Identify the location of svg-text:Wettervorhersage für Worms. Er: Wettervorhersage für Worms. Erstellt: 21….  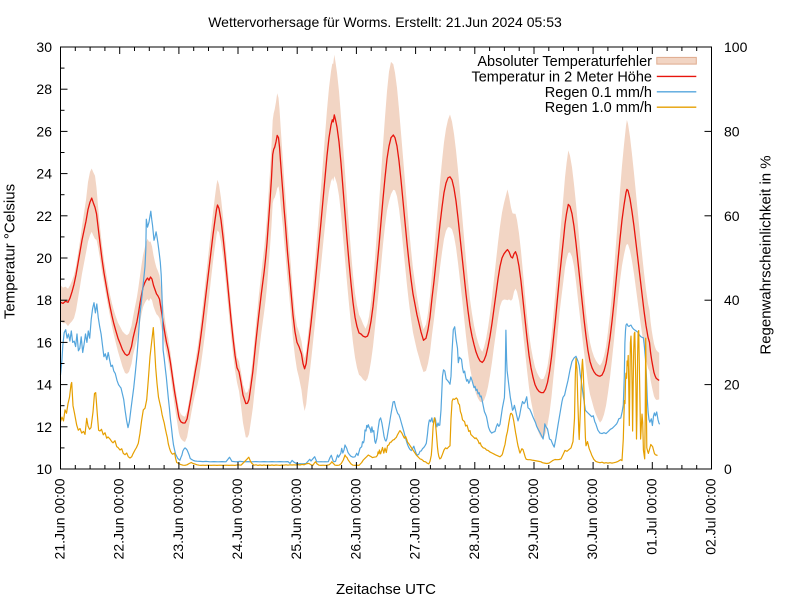
(385, 22).